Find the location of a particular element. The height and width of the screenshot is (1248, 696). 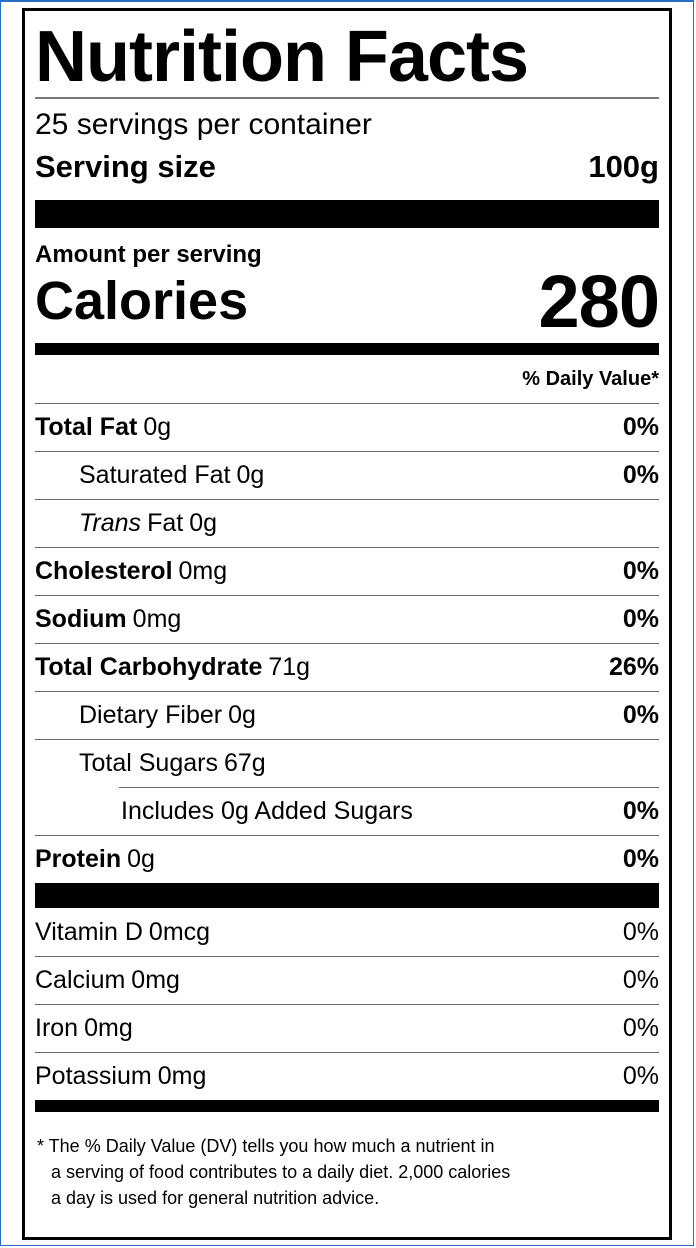

nutrient-label: Dietary Fiber 0g is located at coordinates (167, 715).